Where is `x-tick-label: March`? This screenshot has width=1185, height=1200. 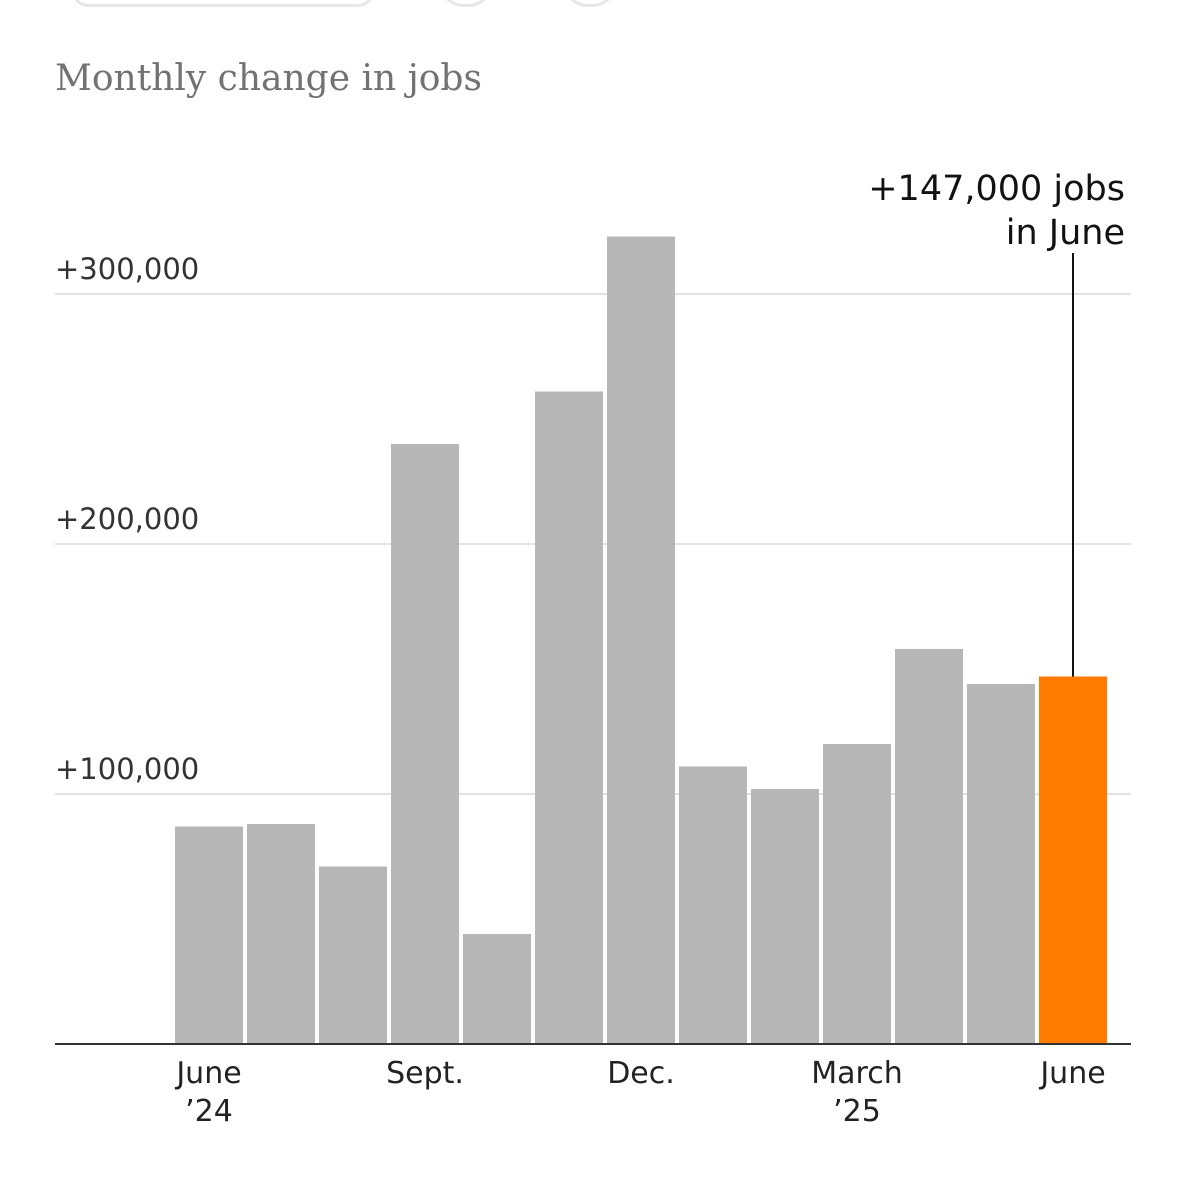 x-tick-label: March is located at coordinates (856, 1073).